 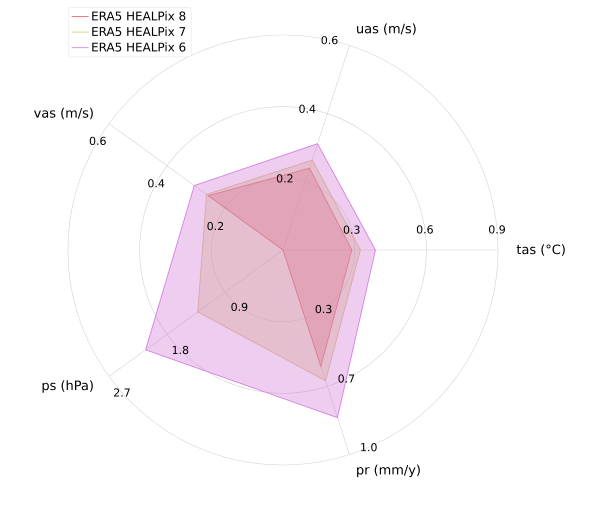 I want to click on legend-label: ERA5 HEALPix 8, so click(x=139, y=15).